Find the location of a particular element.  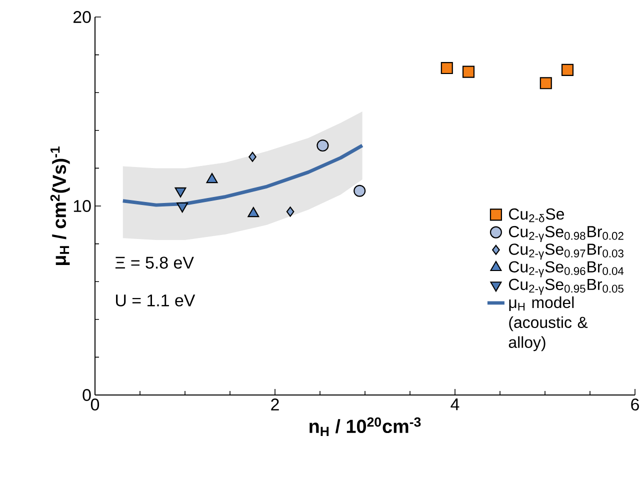

y-tick-label: 10 is located at coordinates (82, 206).